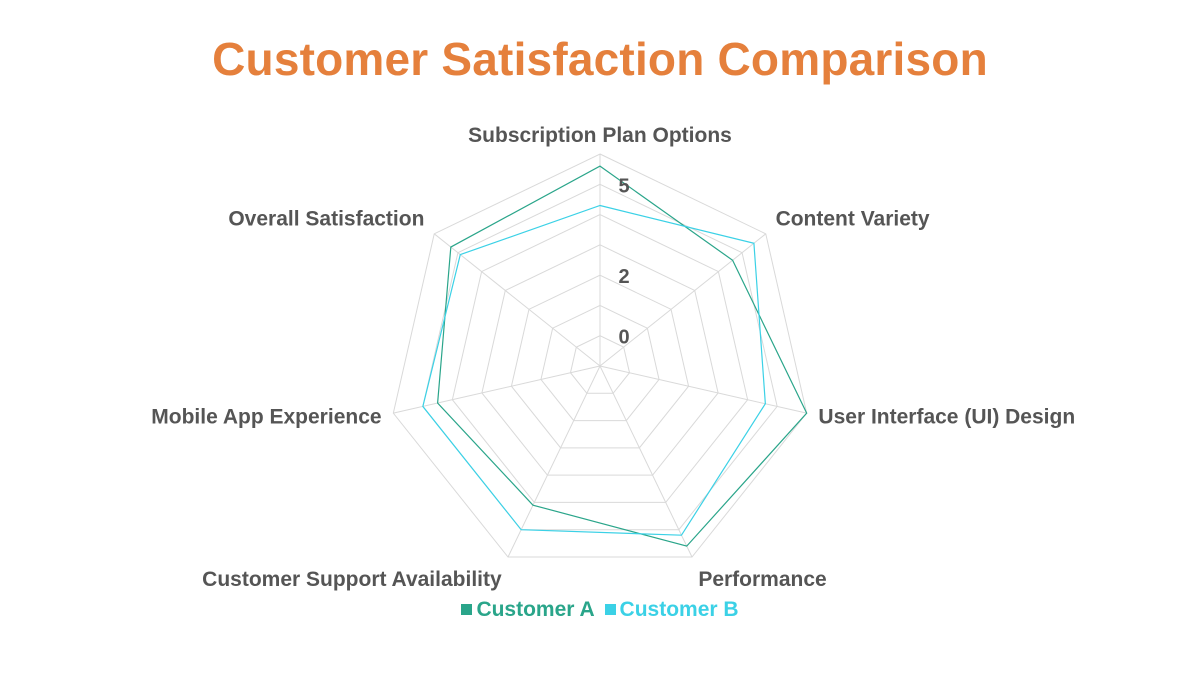 The image size is (1200, 675). What do you see at coordinates (853, 219) in the screenshot?
I see `axis-label-content-variety: Content Variety` at bounding box center [853, 219].